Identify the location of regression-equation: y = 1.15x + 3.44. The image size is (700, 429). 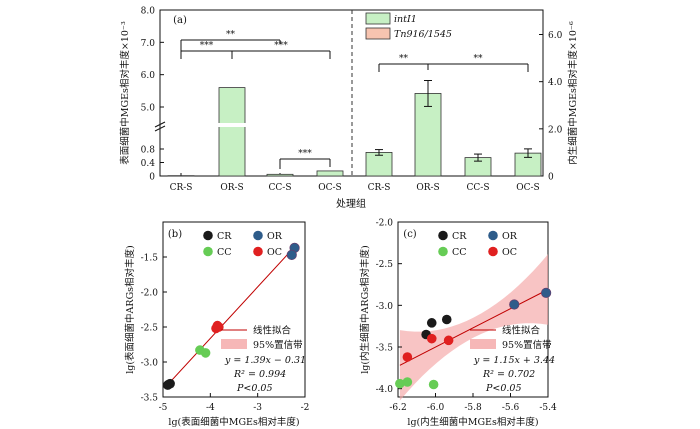
(514, 360).